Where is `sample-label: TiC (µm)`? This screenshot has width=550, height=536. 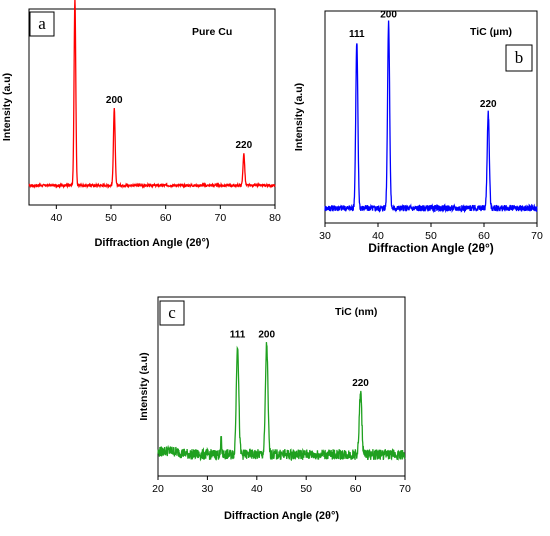 sample-label: TiC (µm) is located at coordinates (491, 32).